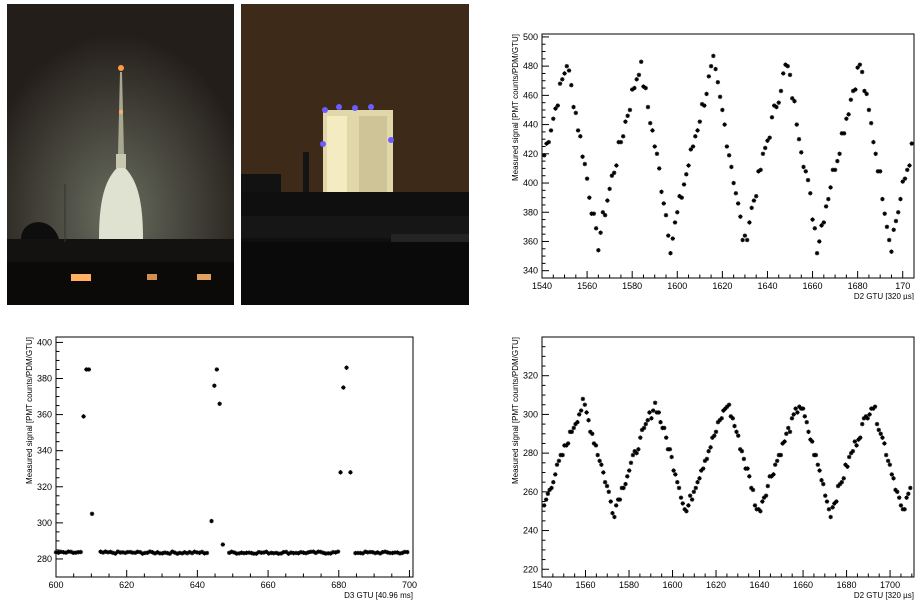 This screenshot has width=917, height=610. What do you see at coordinates (126, 585) in the screenshot?
I see `x-tick-label: 620` at bounding box center [126, 585].